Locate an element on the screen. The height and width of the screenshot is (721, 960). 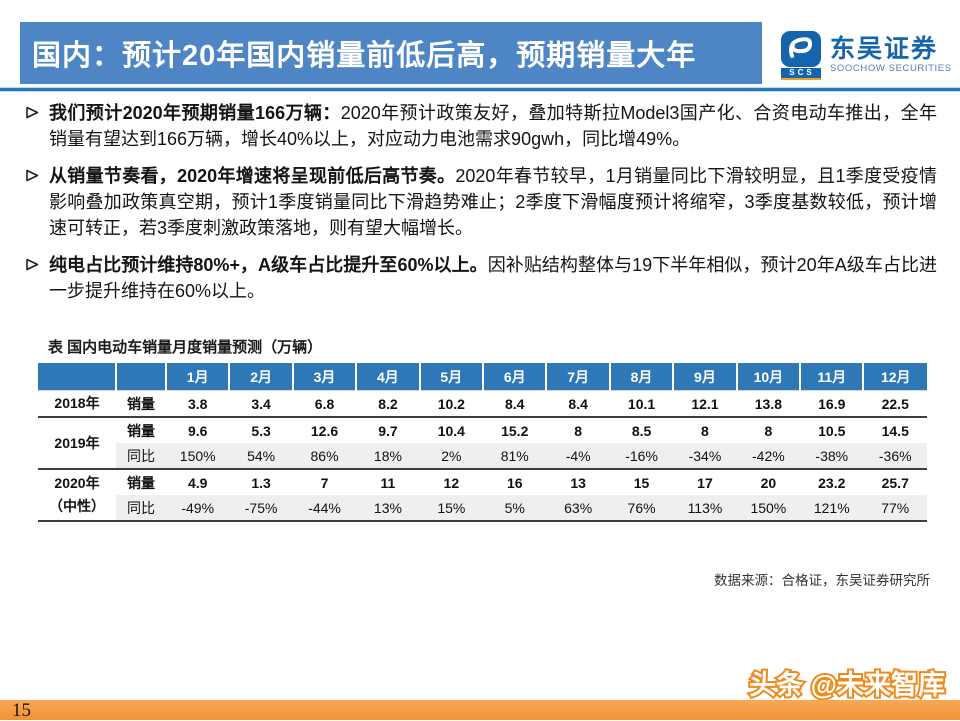
value-cell: 7 is located at coordinates (324, 481).